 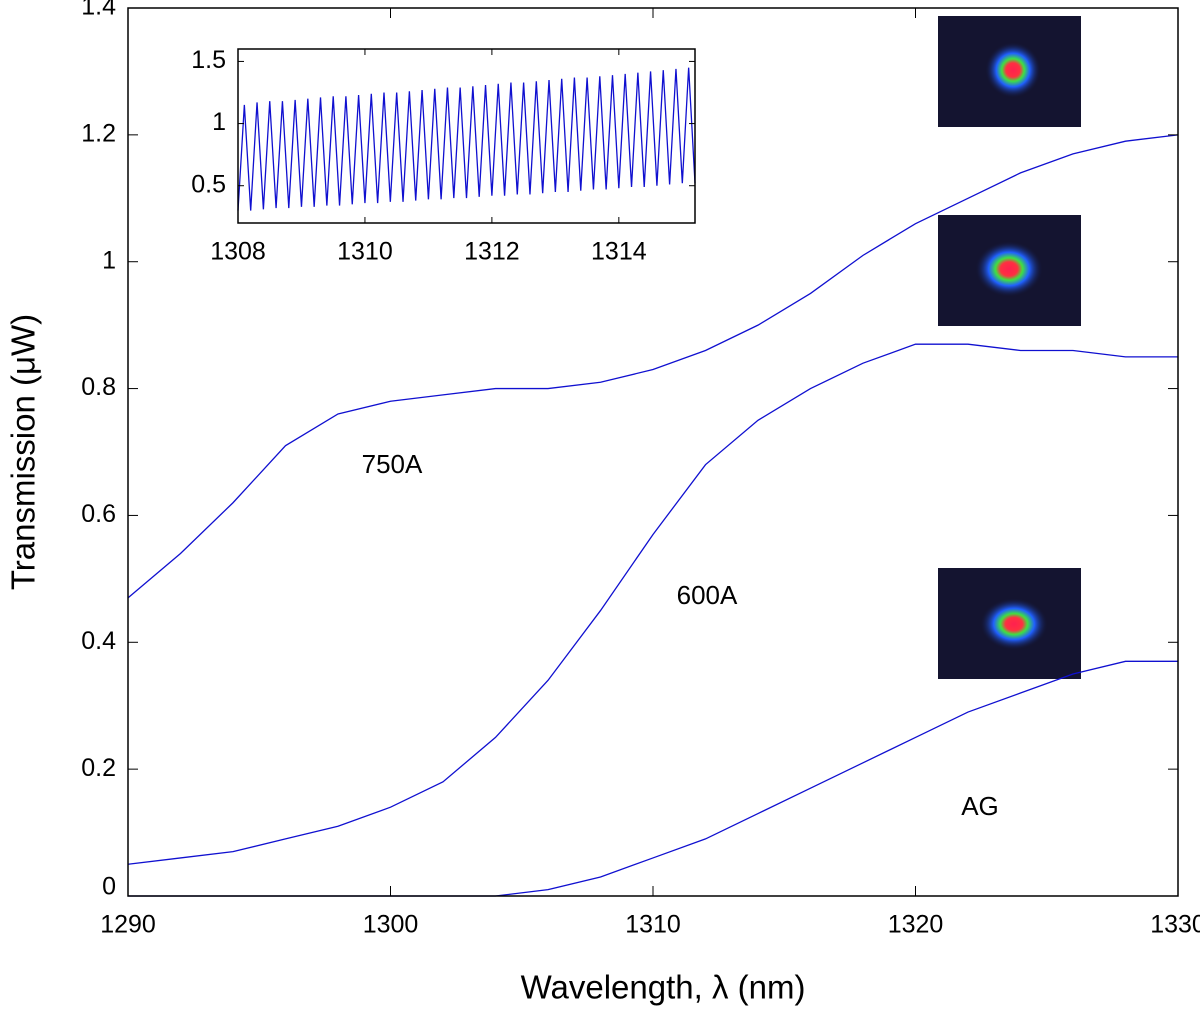 I want to click on curve-label: 750A, so click(x=392, y=464).